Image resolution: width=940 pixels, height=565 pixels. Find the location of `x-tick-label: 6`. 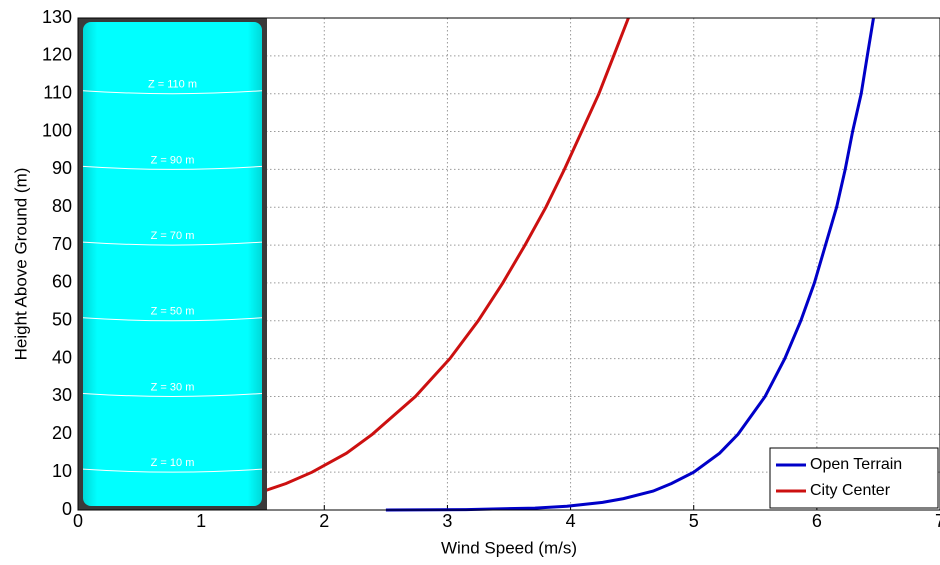

x-tick-label: 6 is located at coordinates (817, 521).